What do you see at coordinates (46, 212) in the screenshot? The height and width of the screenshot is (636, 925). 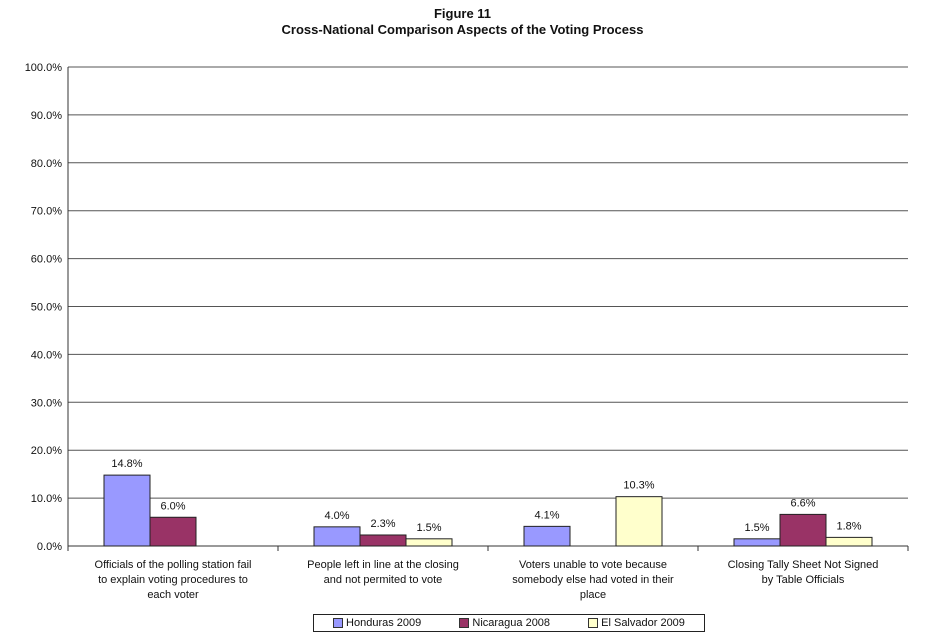 I see `y-tick-label: 70.0%` at bounding box center [46, 212].